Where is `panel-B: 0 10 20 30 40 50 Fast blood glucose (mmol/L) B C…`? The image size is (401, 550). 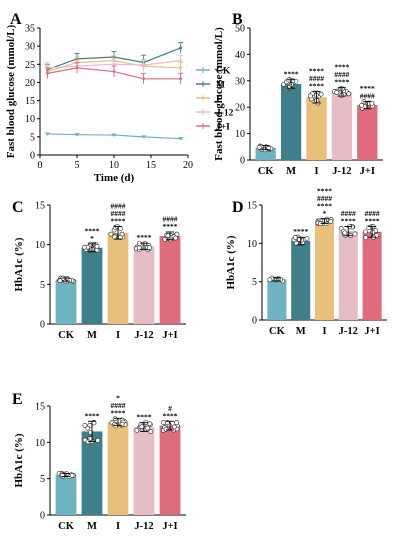
panel-B: 0 10 20 30 40 50 Fast blood glucose (mmol/L) B C… is located at coordinates (298, 94).